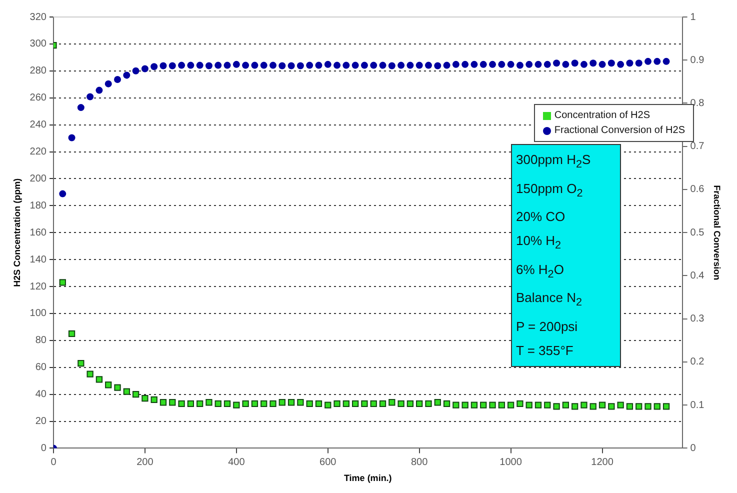  What do you see at coordinates (541, 217) in the screenshot?
I see `annotation: 20% CO` at bounding box center [541, 217].